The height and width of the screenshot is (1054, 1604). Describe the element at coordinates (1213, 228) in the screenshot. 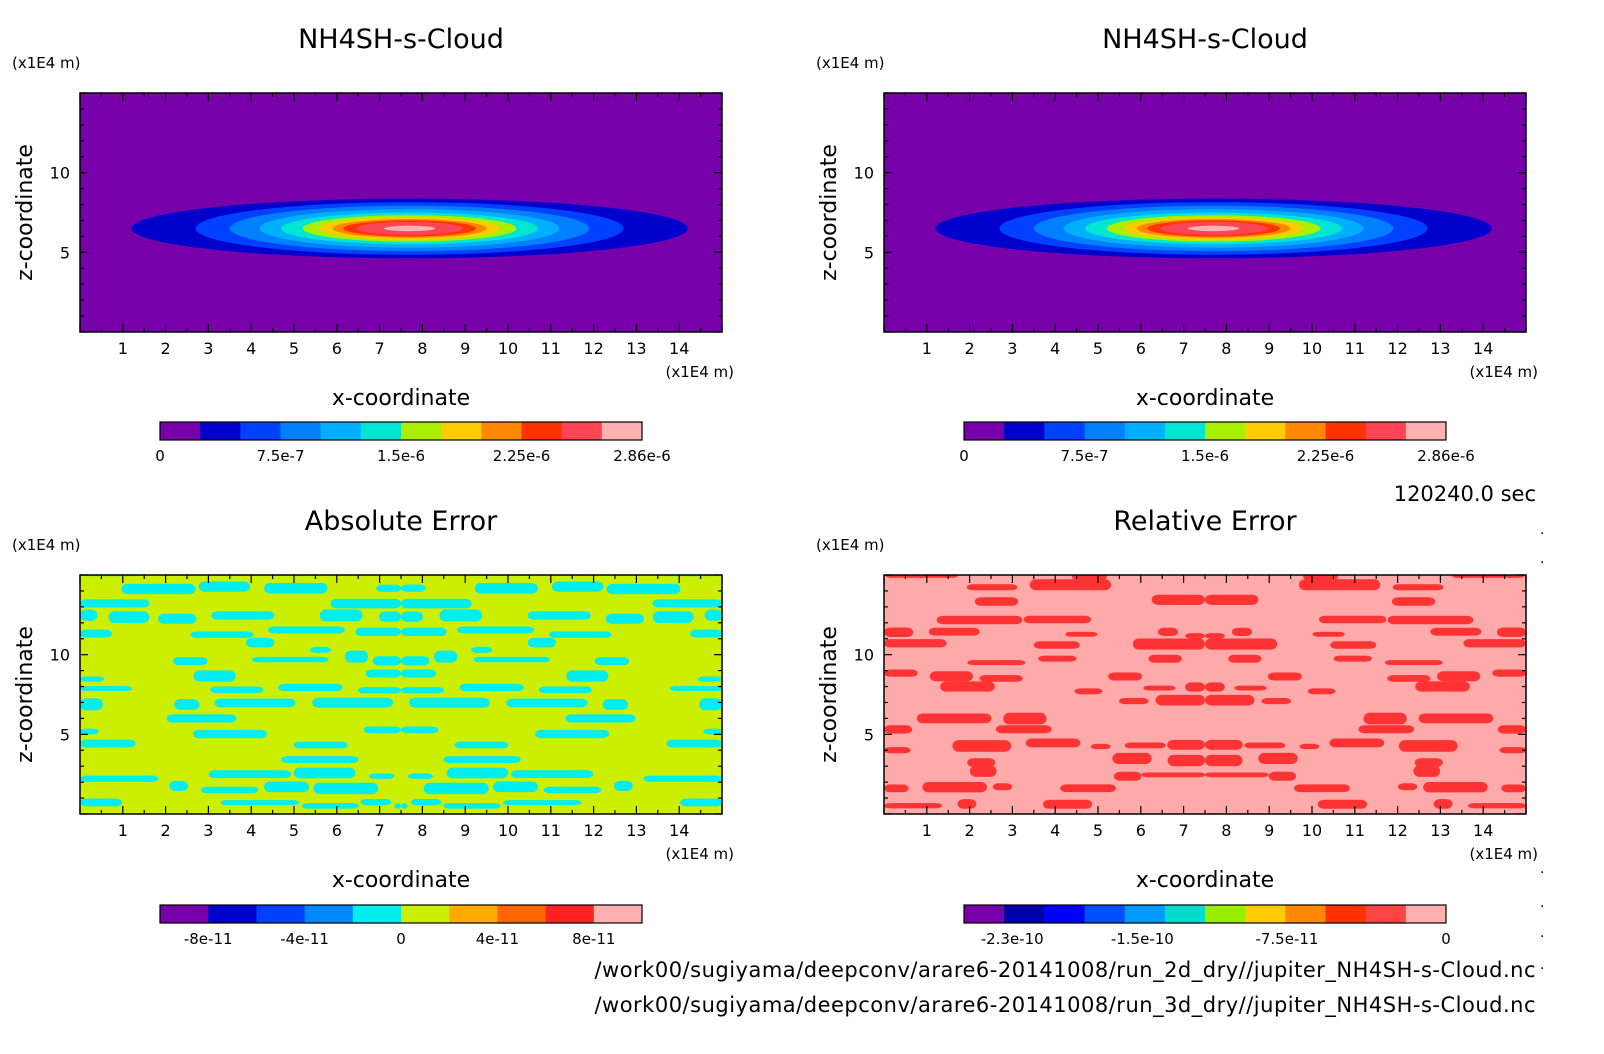

I see `cloud-contour` at that location.